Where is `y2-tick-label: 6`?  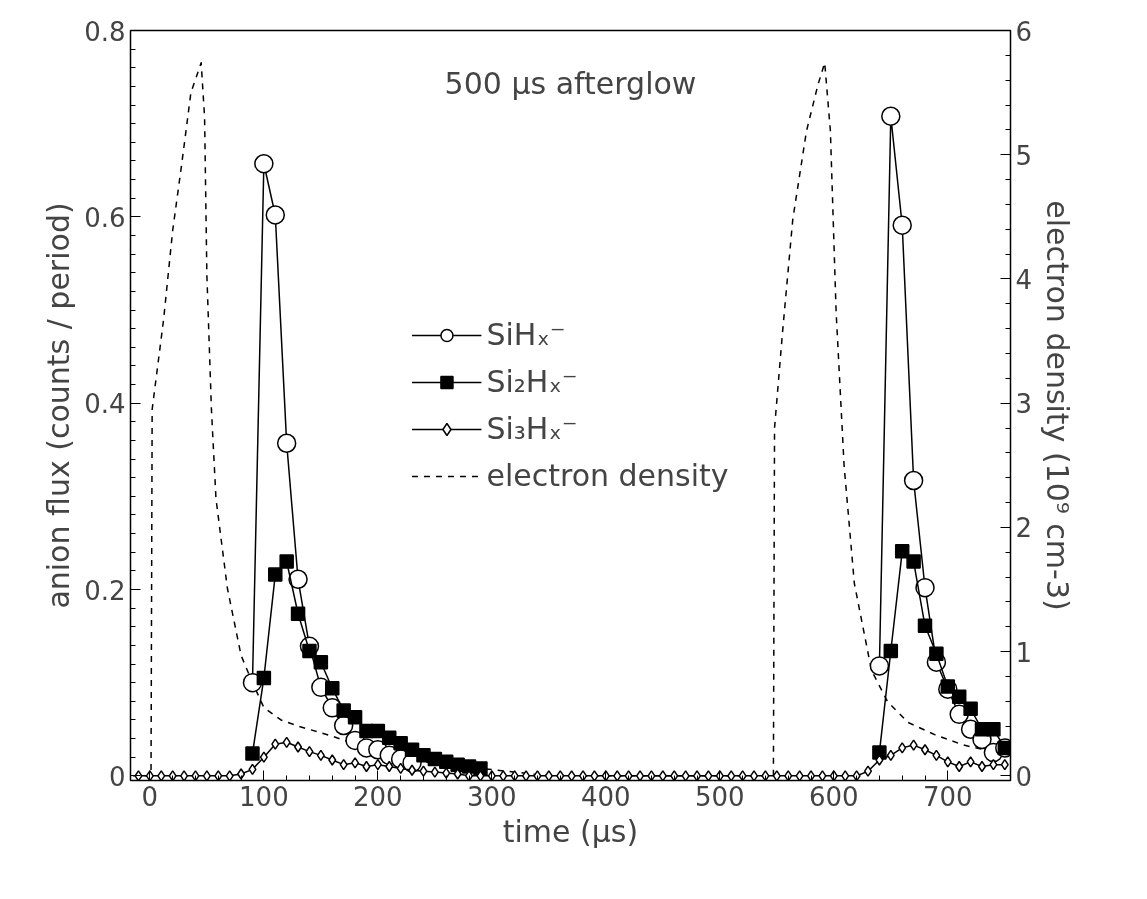
y2-tick-label: 6 is located at coordinates (1024, 31).